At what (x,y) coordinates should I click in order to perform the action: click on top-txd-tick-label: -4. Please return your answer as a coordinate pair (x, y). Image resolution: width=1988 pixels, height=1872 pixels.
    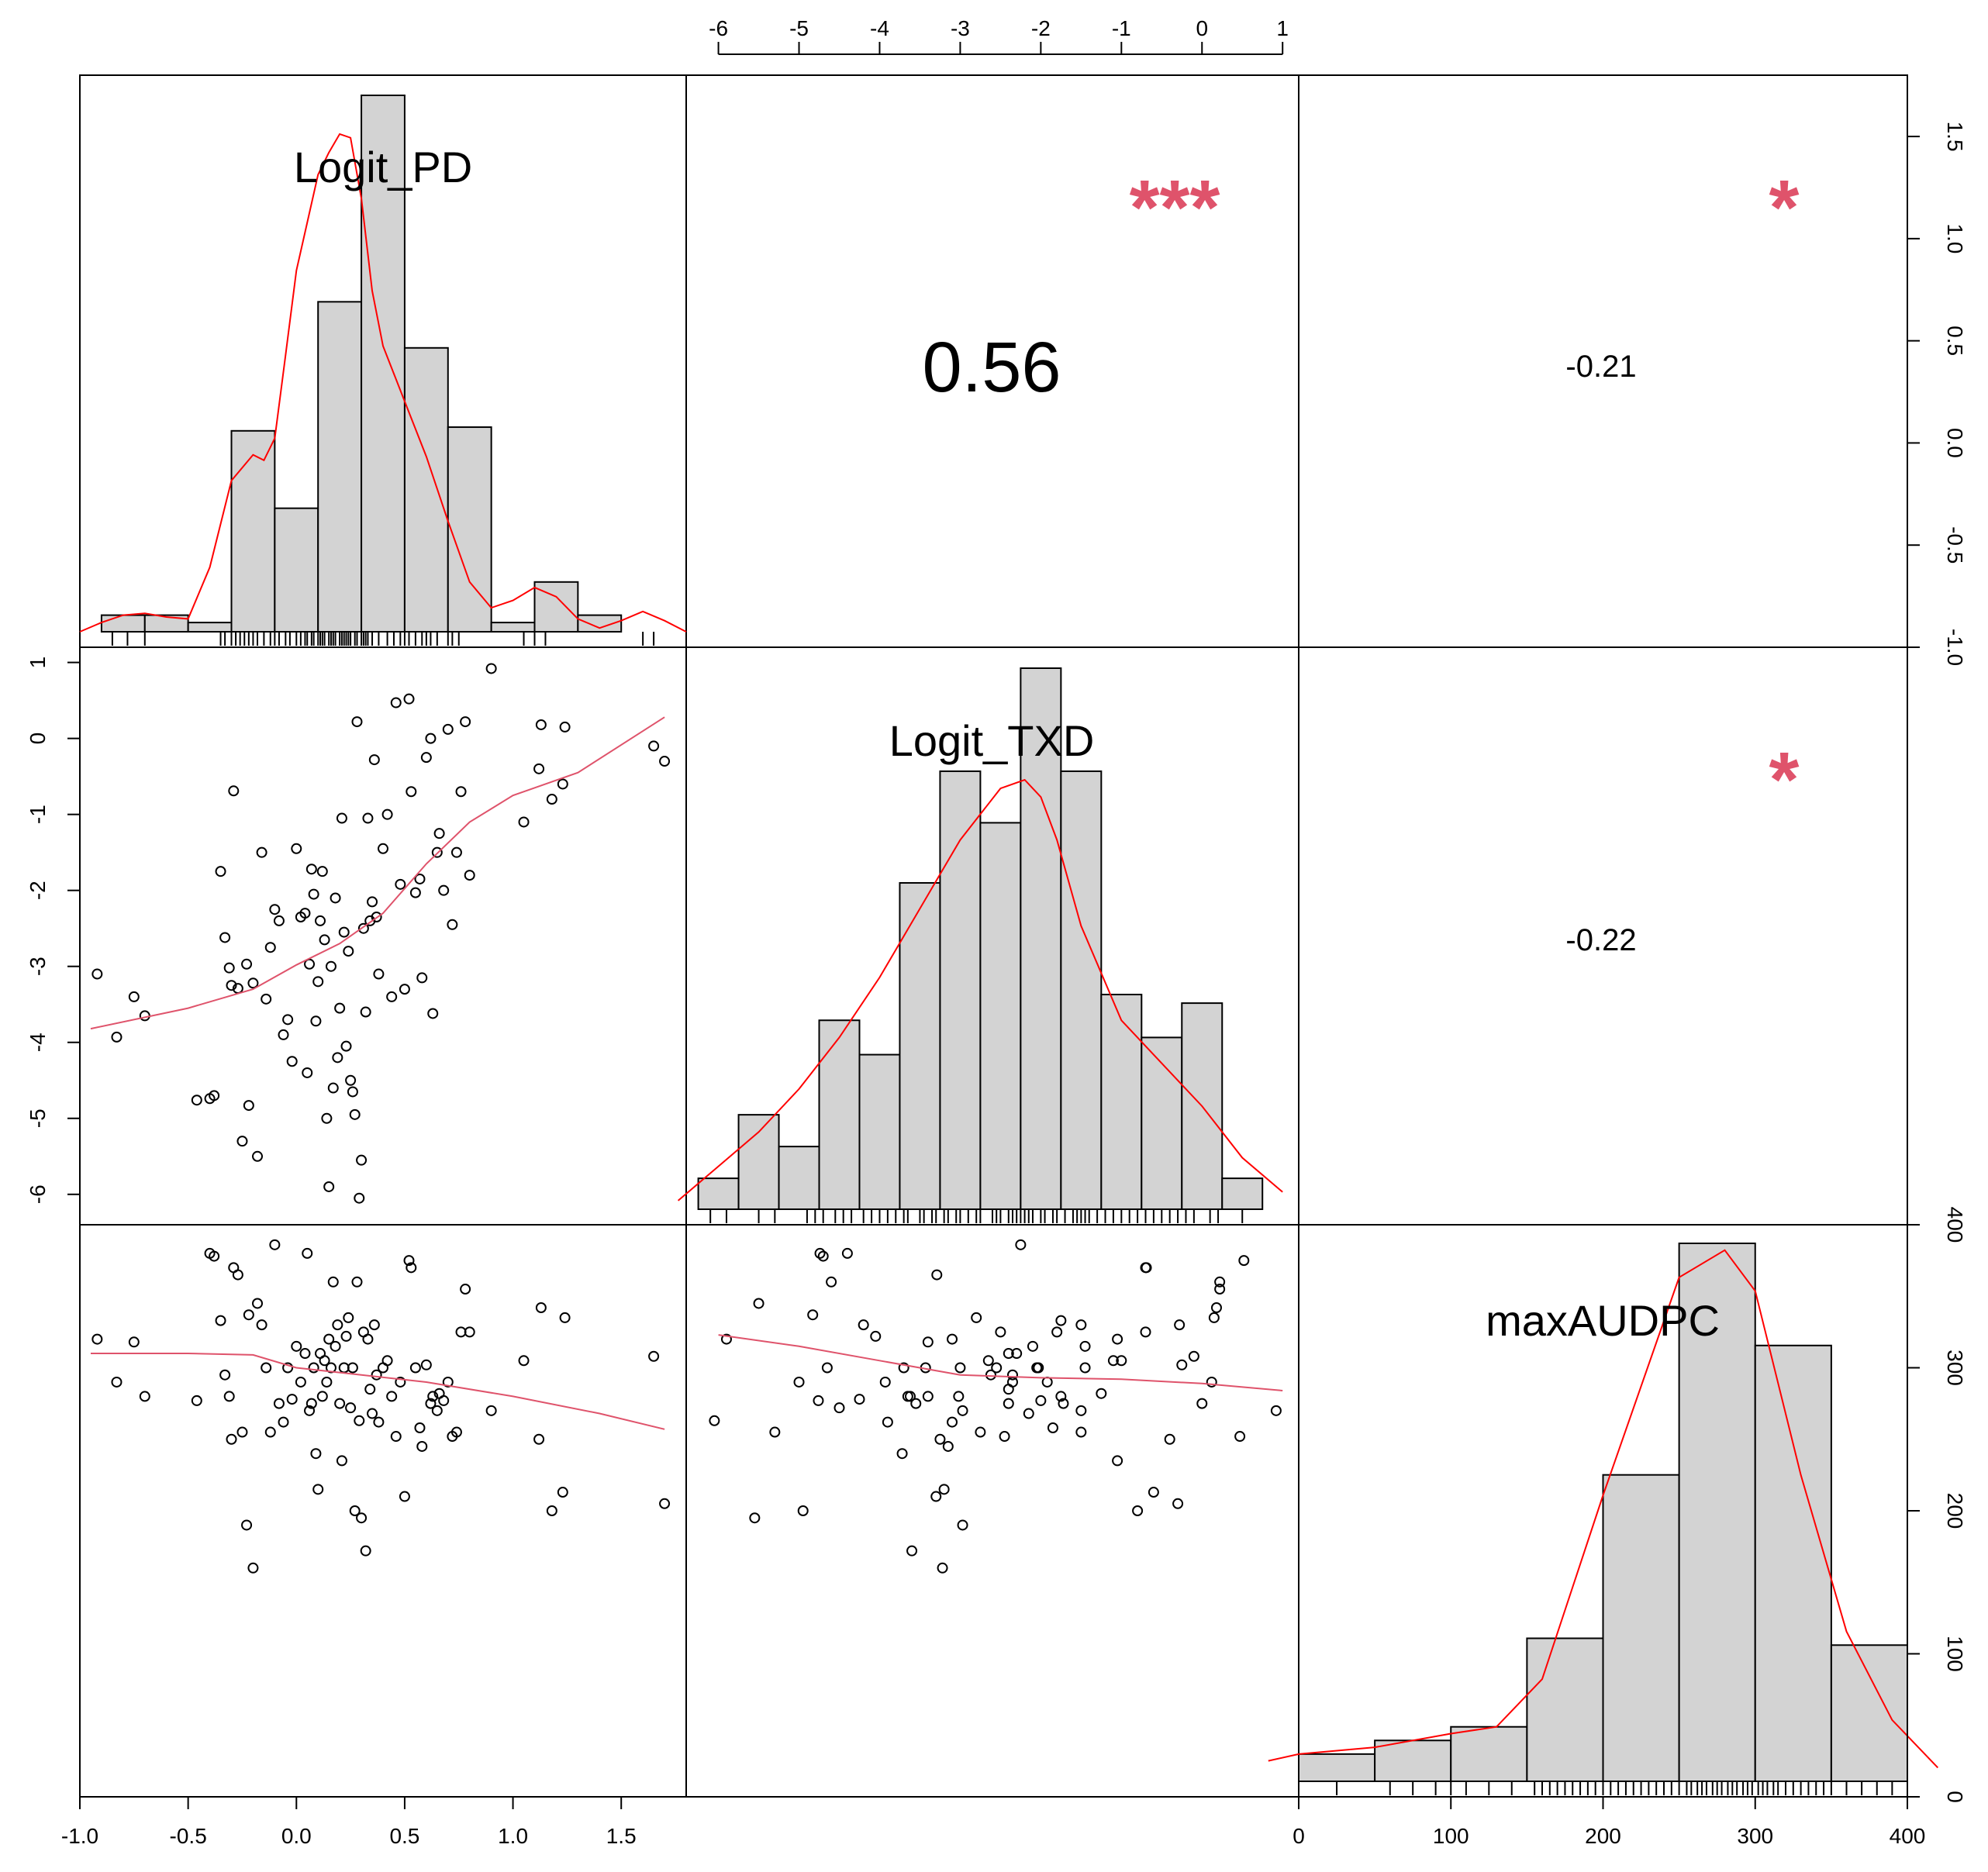
    Looking at the image, I should click on (879, 28).